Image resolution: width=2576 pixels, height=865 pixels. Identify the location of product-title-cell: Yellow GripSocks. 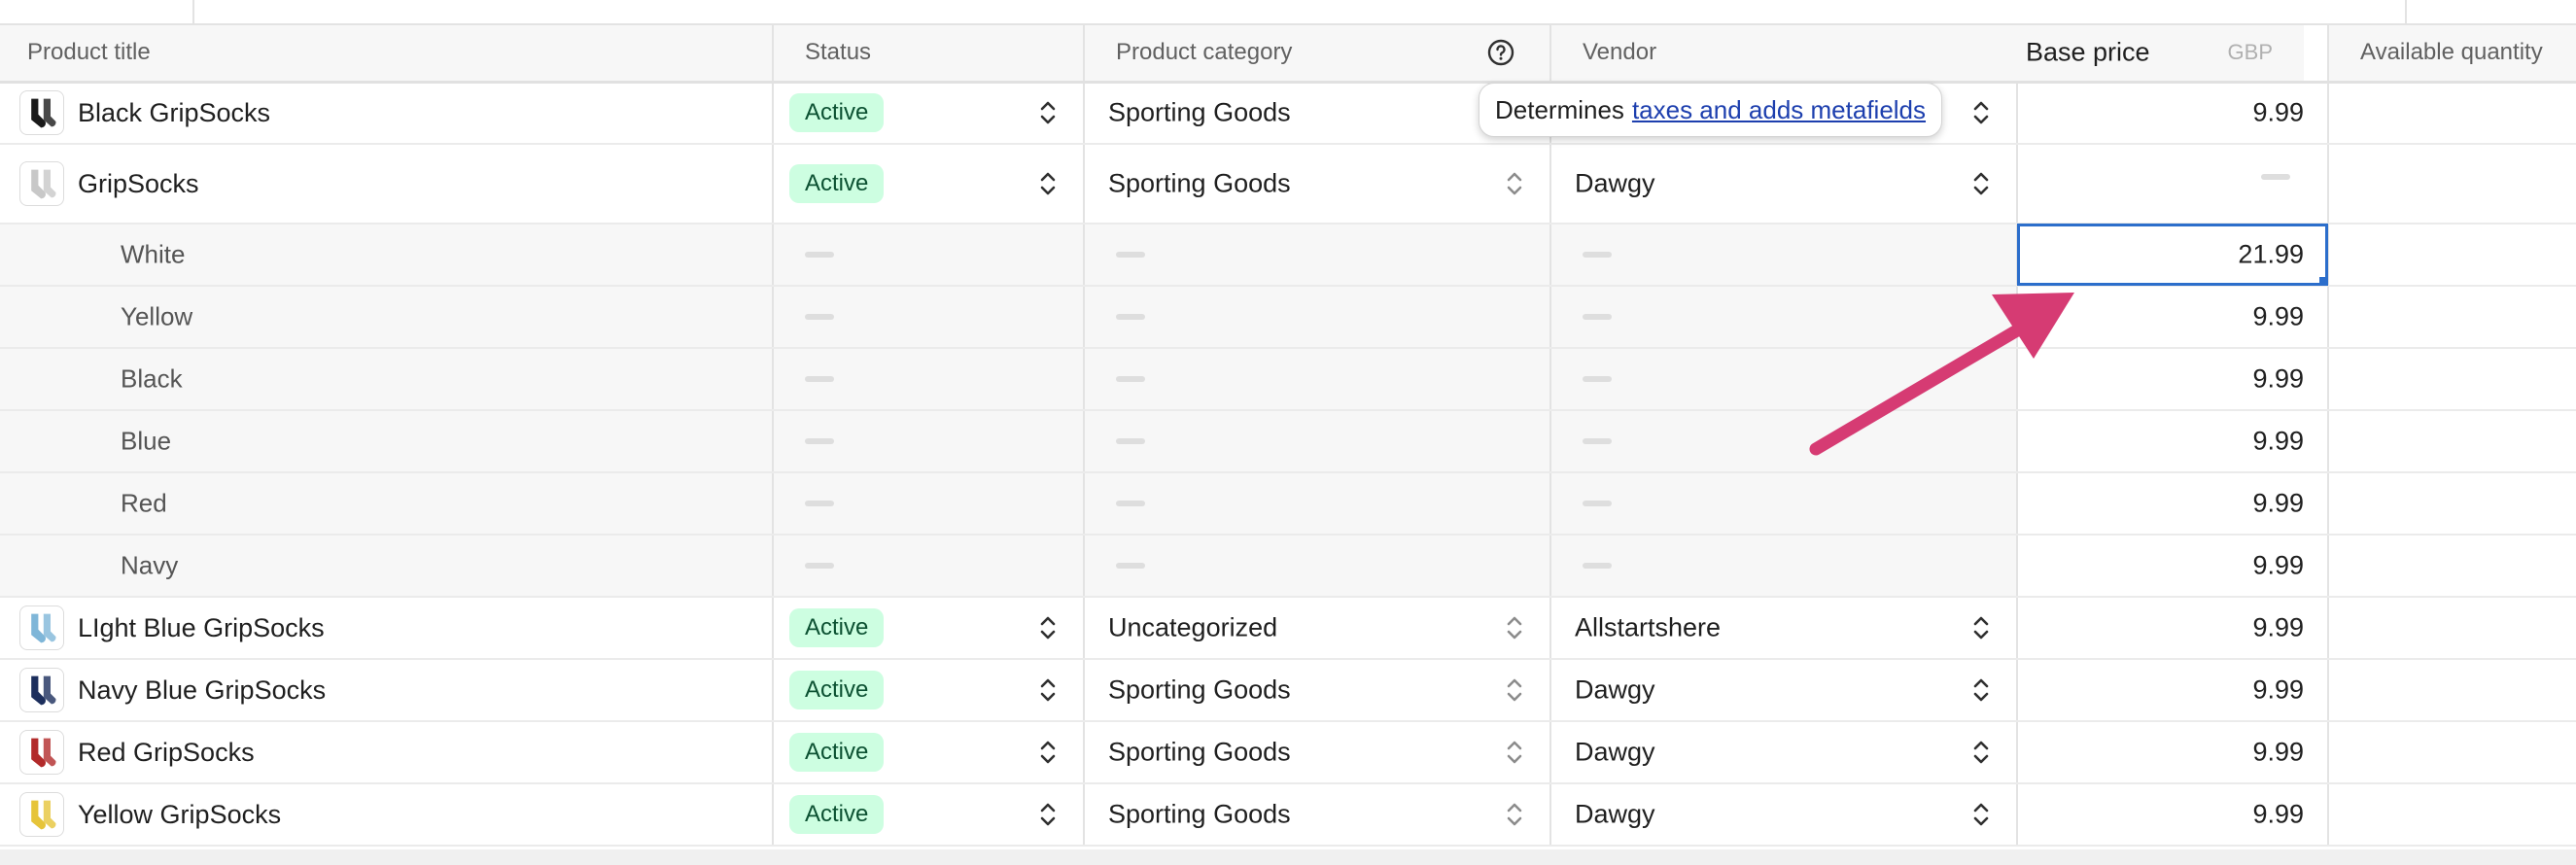
(387, 815).